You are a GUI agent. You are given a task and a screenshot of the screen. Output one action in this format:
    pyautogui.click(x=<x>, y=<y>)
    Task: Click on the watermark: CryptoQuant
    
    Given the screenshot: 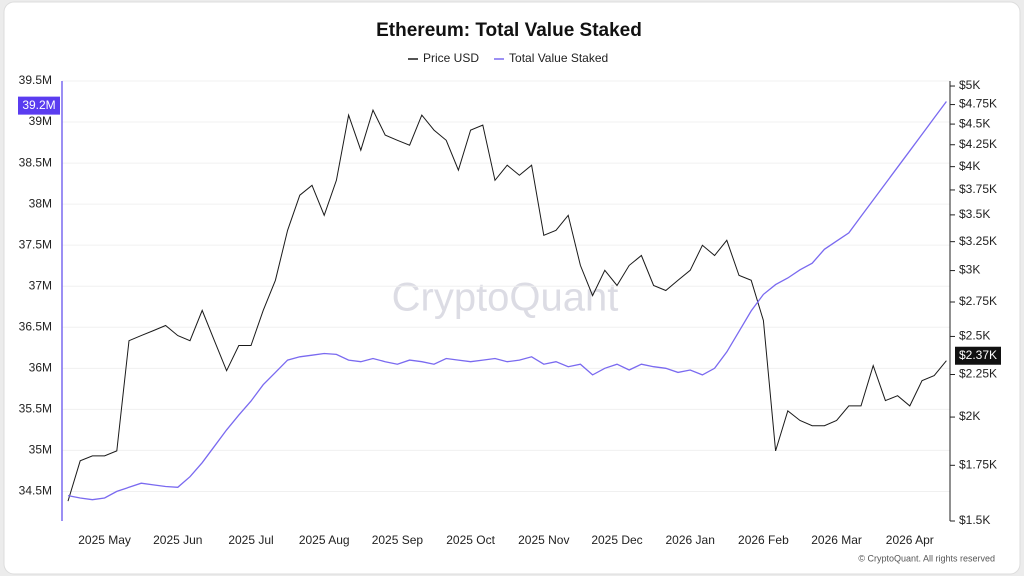 What is the action you would take?
    pyautogui.click(x=505, y=298)
    